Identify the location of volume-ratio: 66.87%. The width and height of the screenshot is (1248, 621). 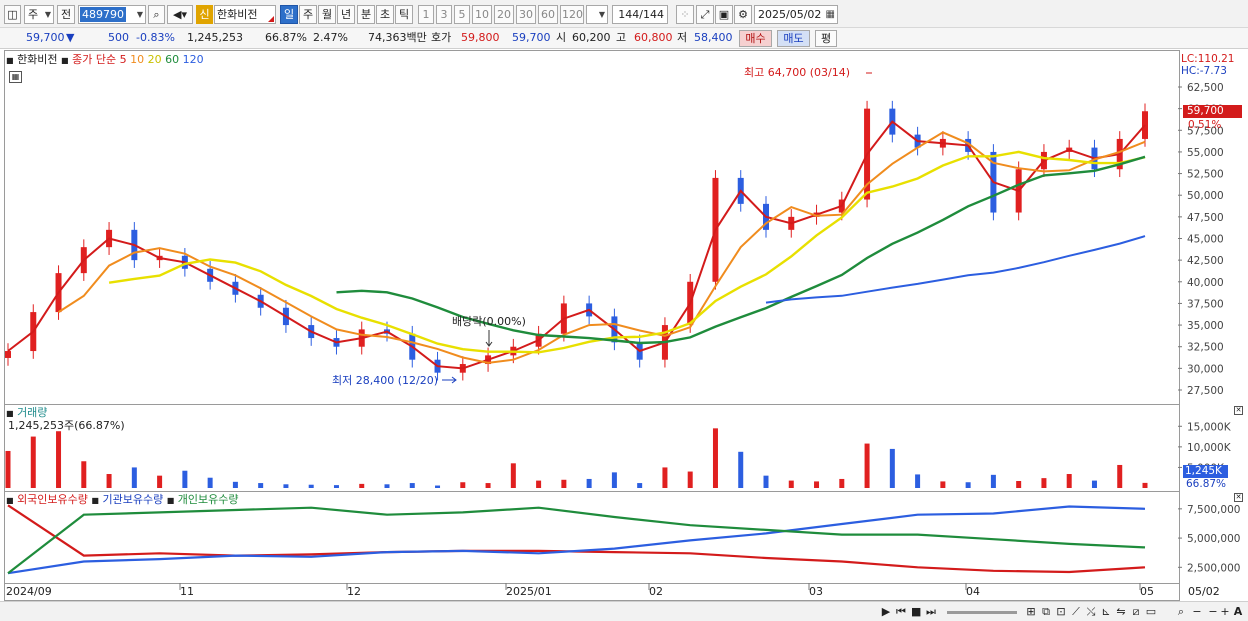
(286, 37).